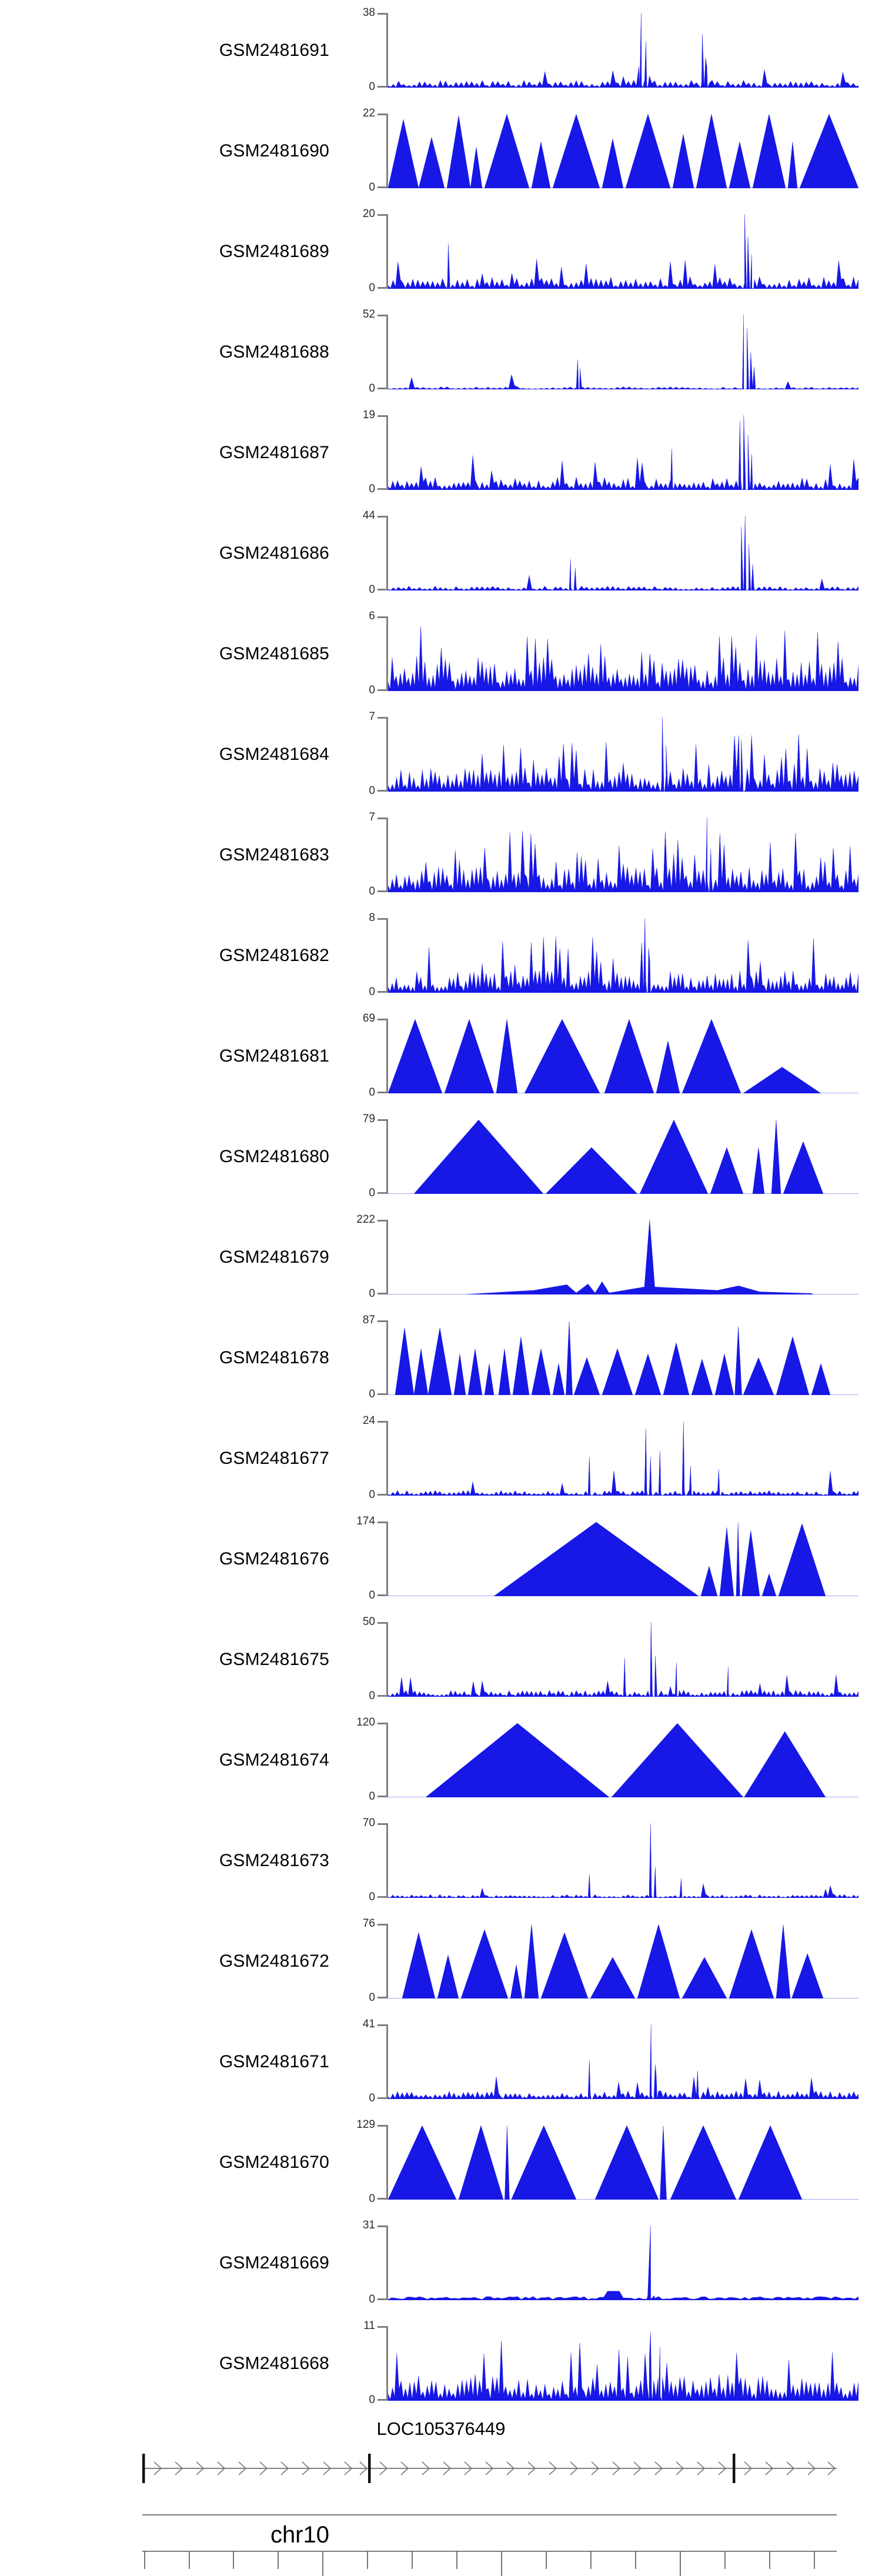 Image resolution: width=882 pixels, height=2576 pixels. I want to click on axis-max-value: 8, so click(372, 918).